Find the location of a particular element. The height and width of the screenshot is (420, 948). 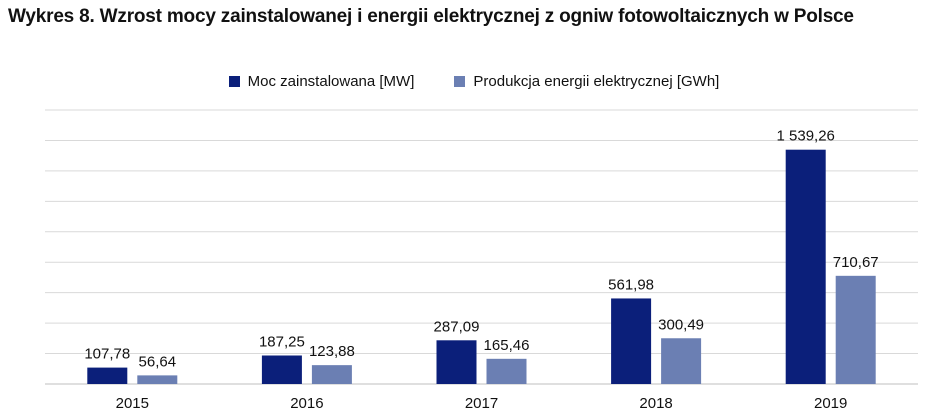

x-tick-label-2017: 2017 is located at coordinates (481, 403).